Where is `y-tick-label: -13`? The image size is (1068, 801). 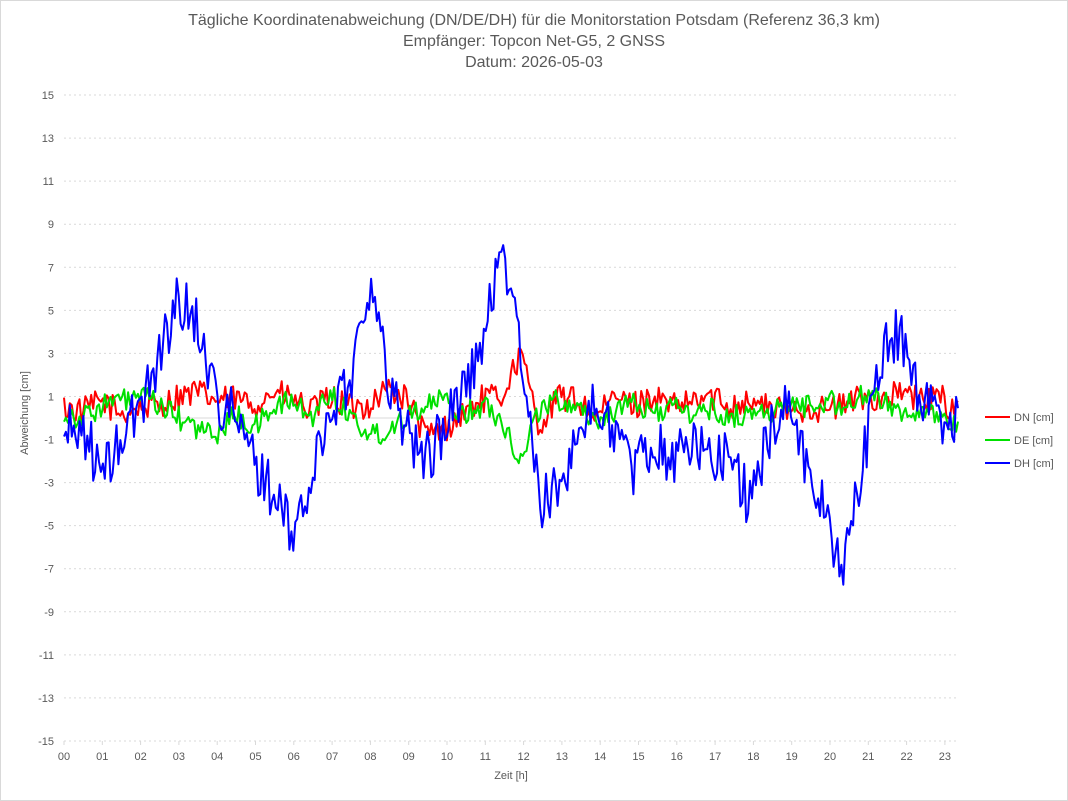
y-tick-label: -13 is located at coordinates (46, 699).